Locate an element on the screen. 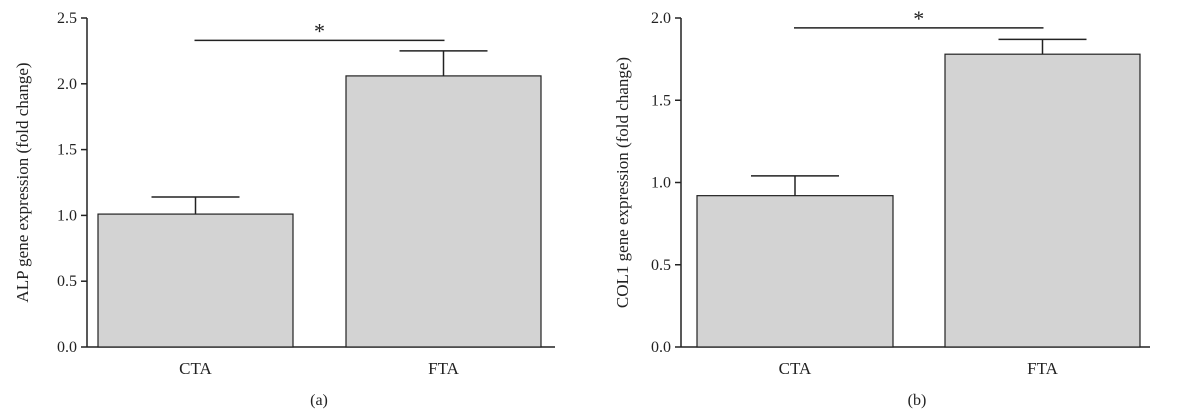 This screenshot has height=414, width=1180. y-axis-label: ALP gene expression (fold change) is located at coordinates (22, 182).